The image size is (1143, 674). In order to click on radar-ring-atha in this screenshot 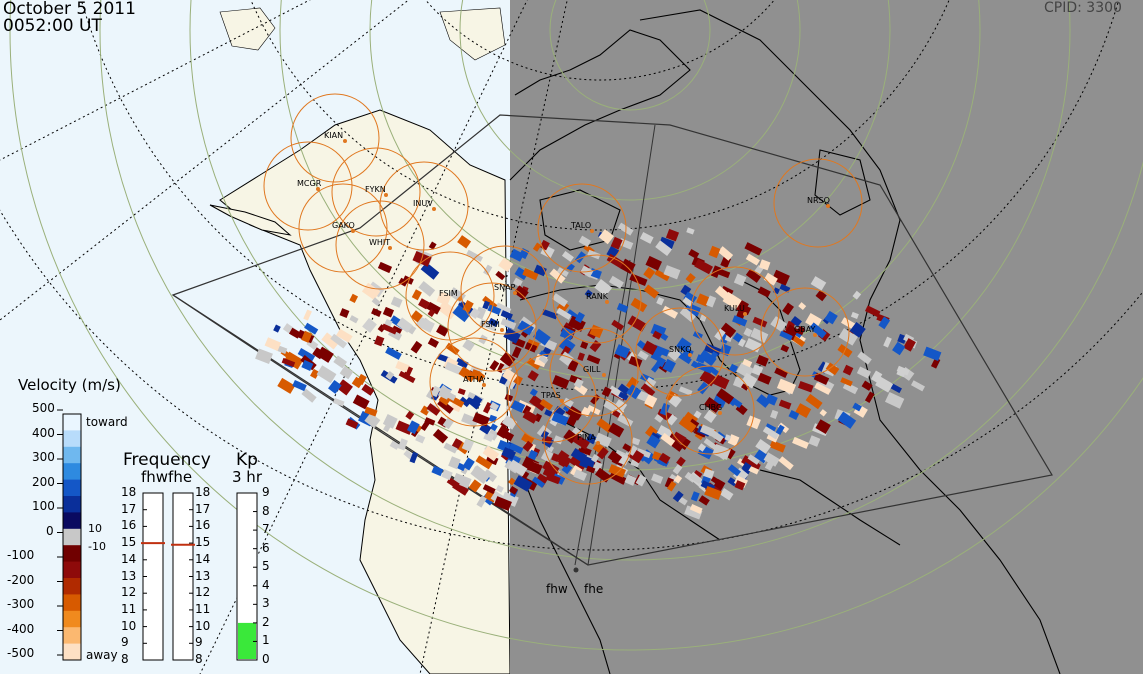, I will do `click(474, 382)`.